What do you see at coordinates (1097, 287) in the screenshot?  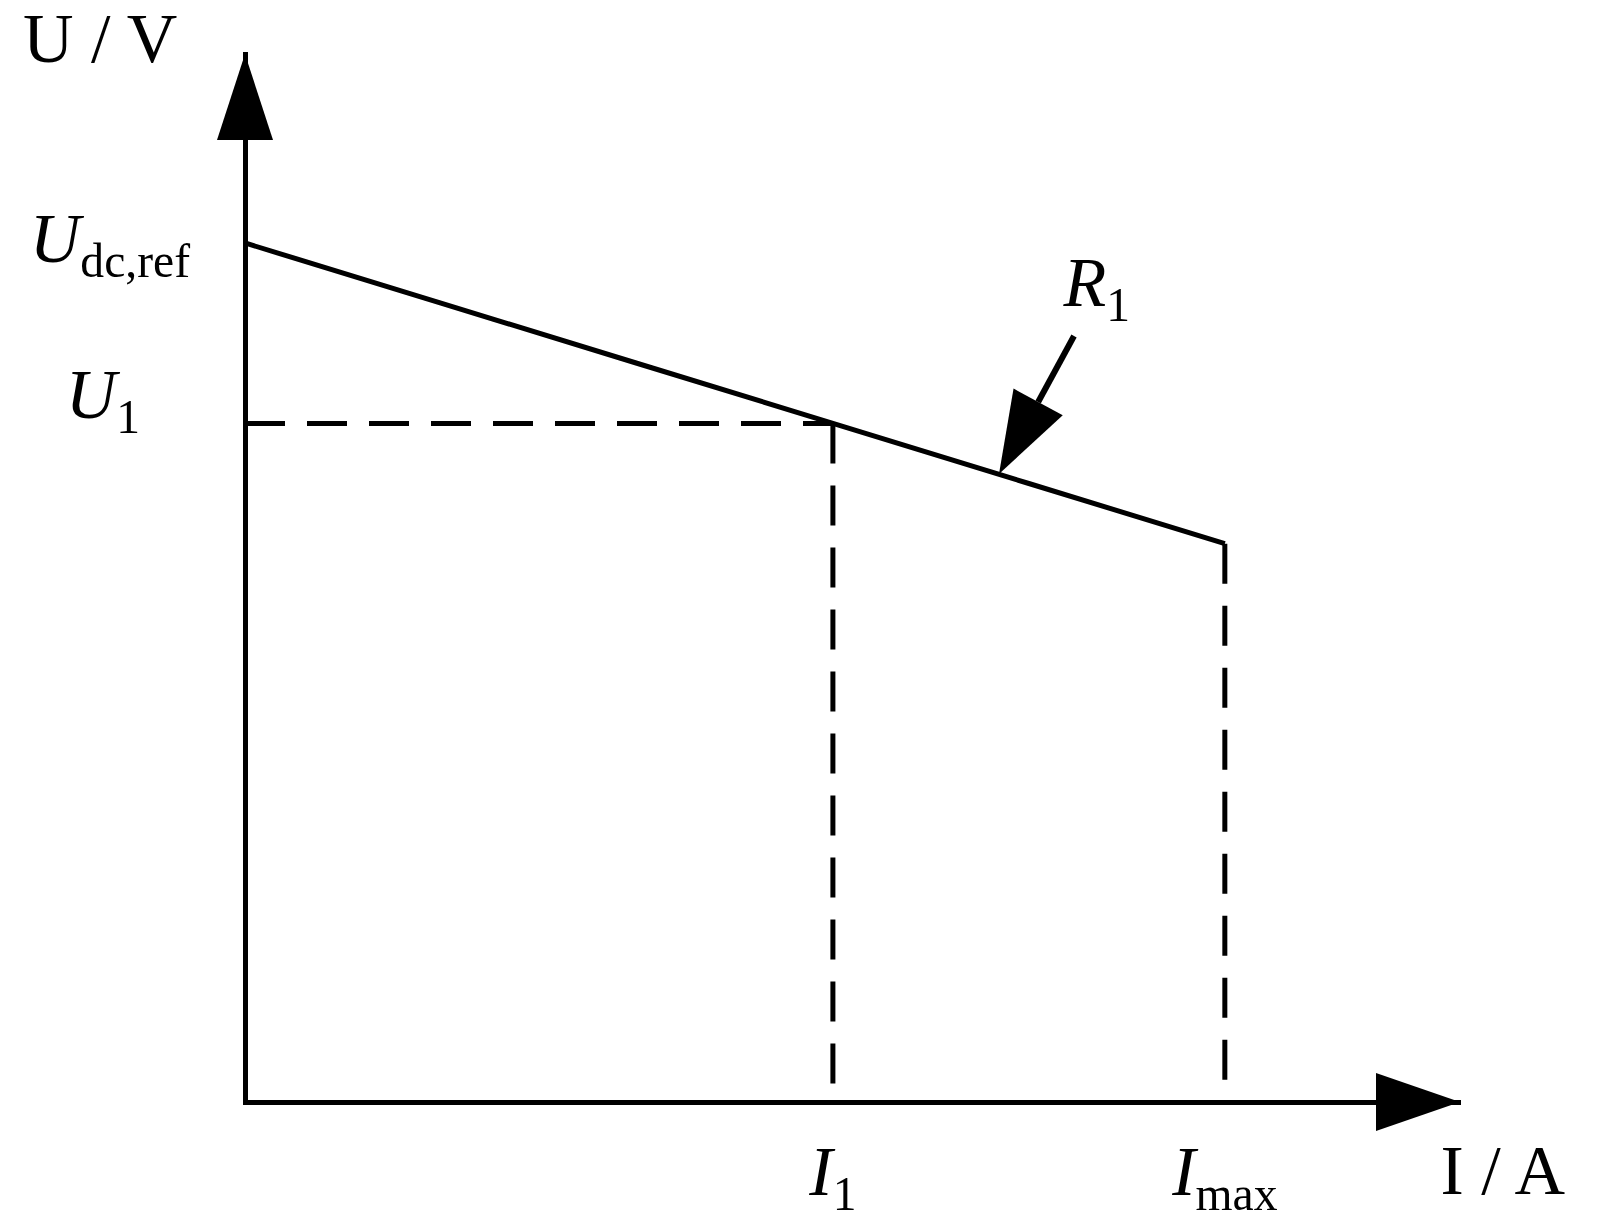 I see `annotation: R$_{1}$` at bounding box center [1097, 287].